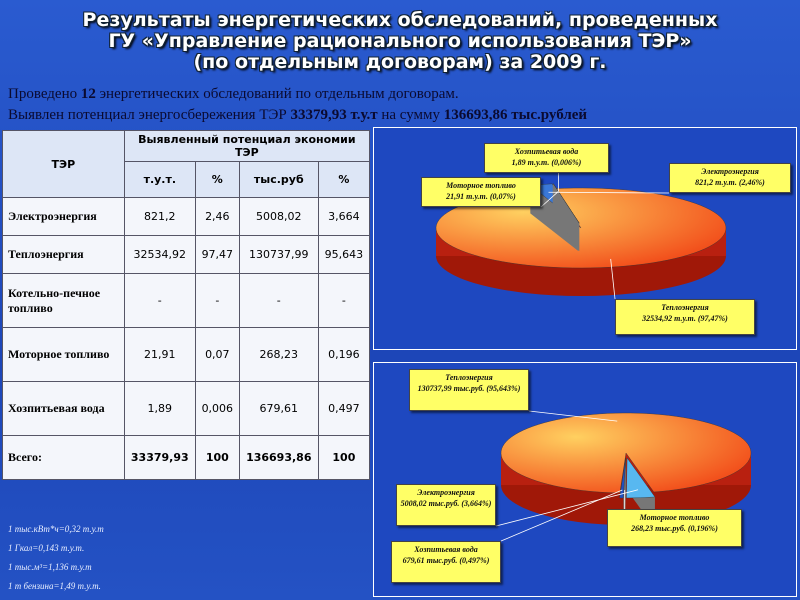 This screenshot has height=600, width=800. What do you see at coordinates (334, 115) in the screenshot?
I see `summary-text: 33379,93 т.у.т` at bounding box center [334, 115].